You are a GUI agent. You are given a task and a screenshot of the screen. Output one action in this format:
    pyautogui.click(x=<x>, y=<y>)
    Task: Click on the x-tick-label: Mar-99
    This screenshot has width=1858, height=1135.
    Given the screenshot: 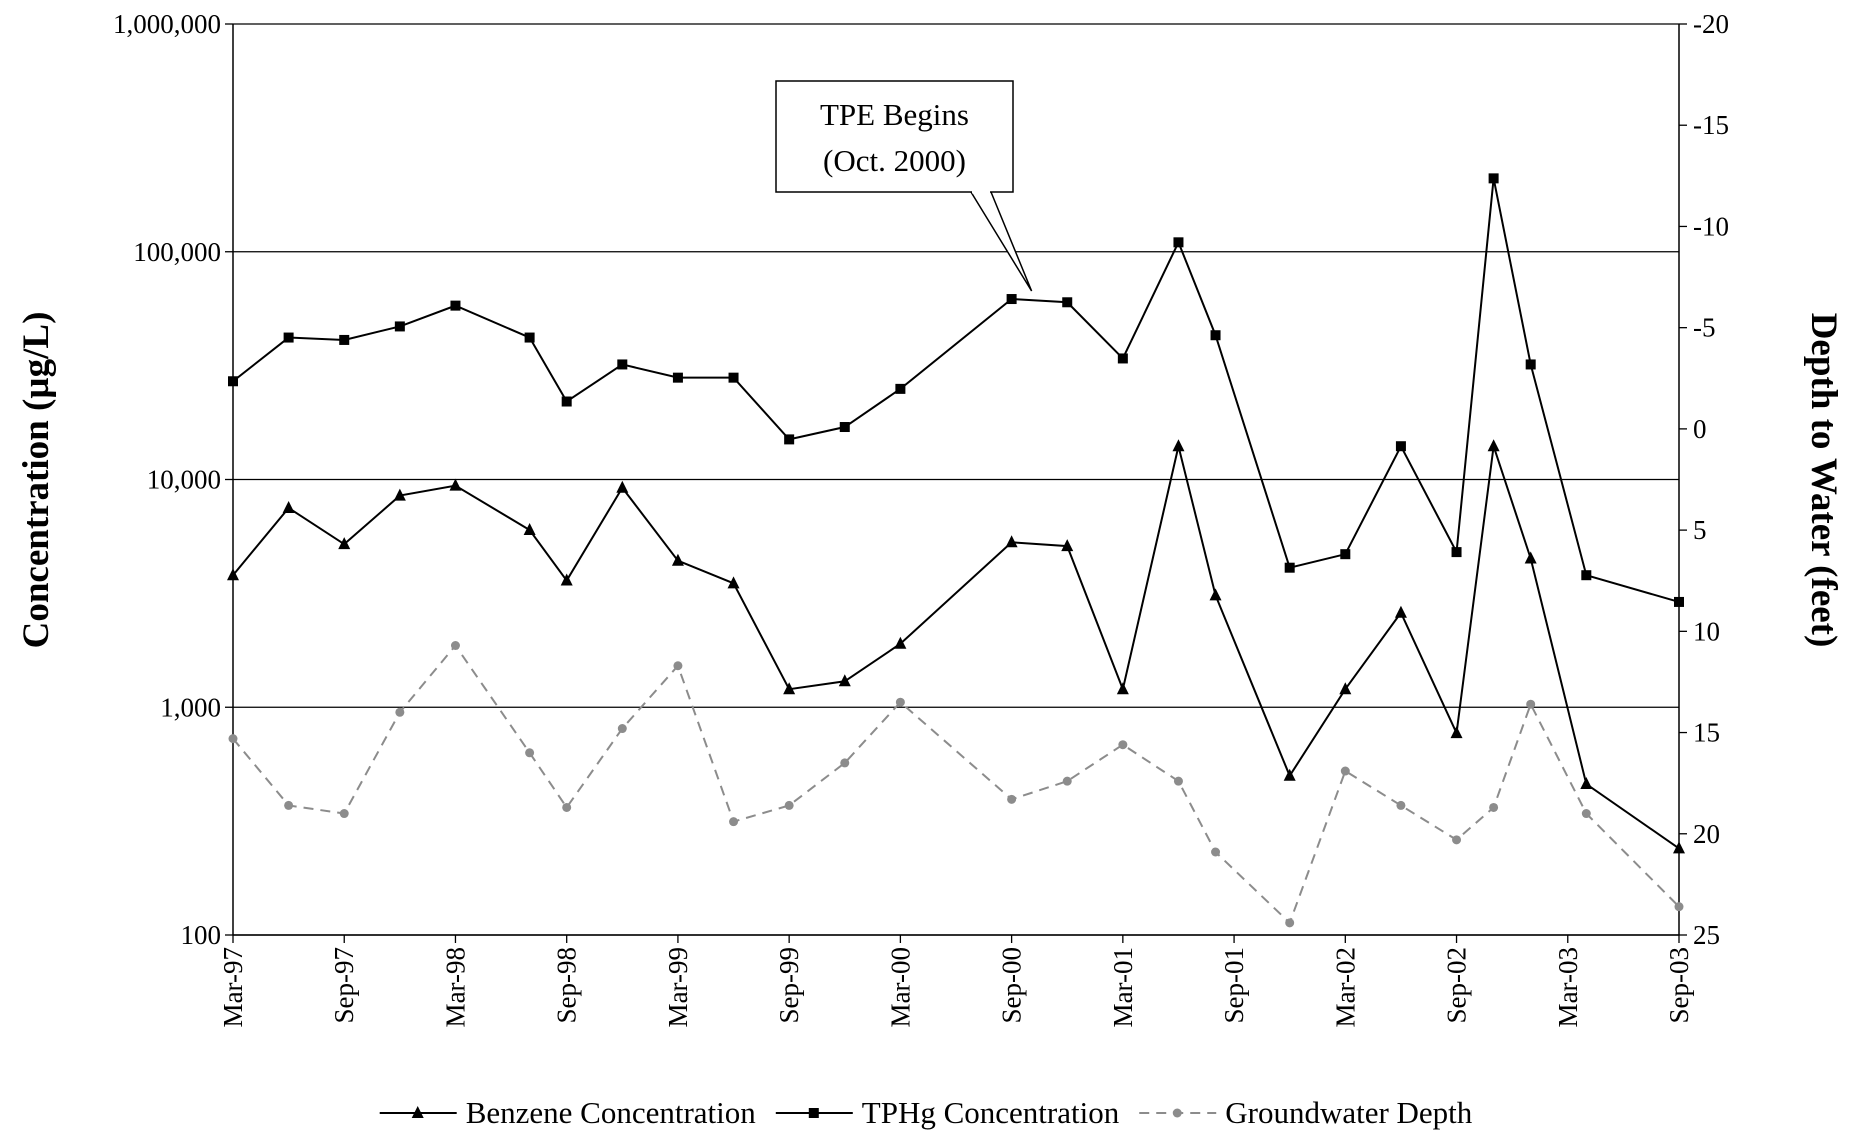 What is the action you would take?
    pyautogui.click(x=678, y=987)
    